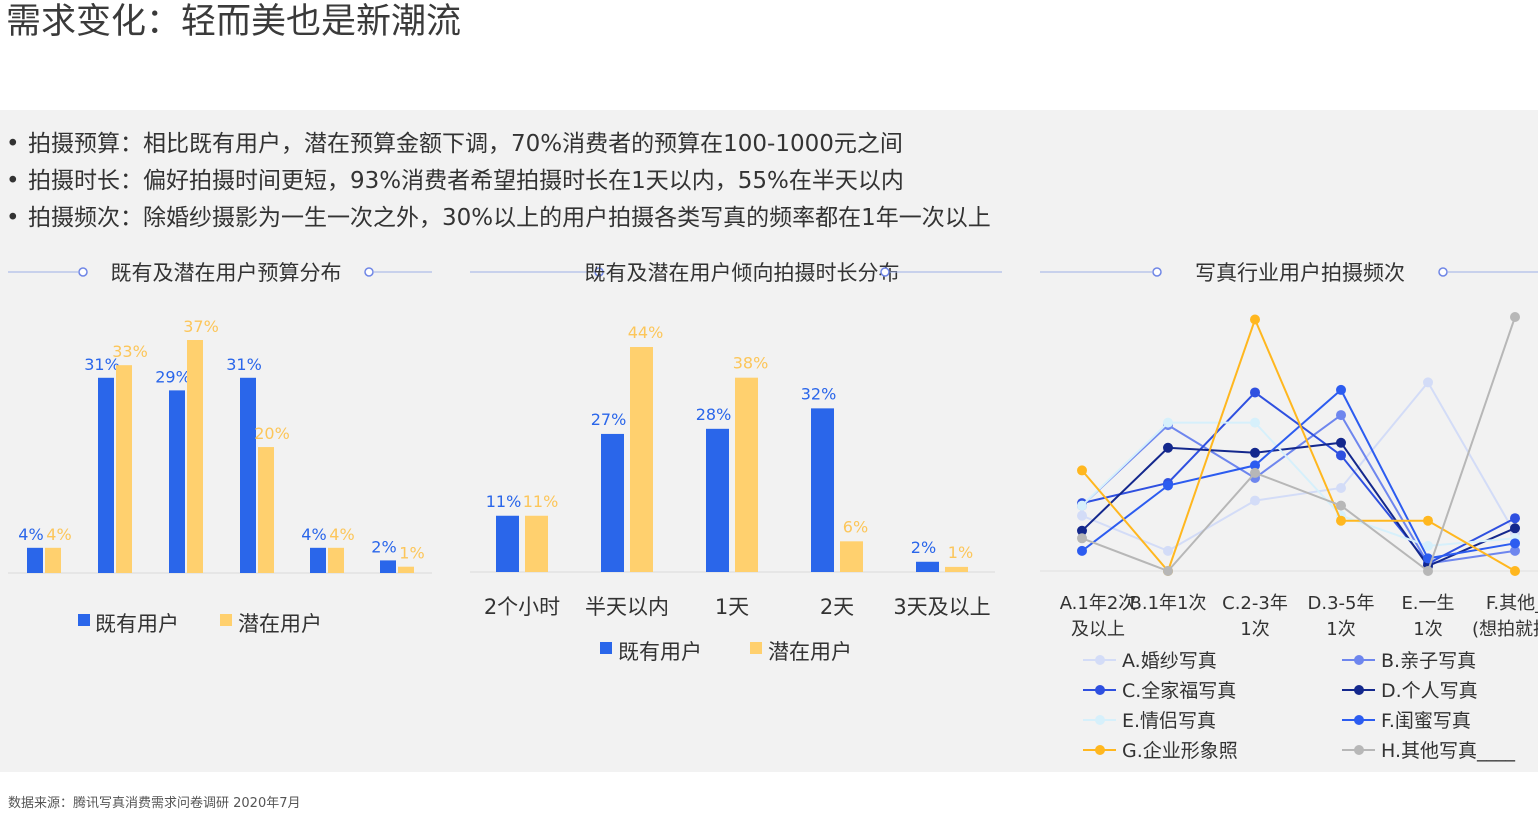 This screenshot has width=1538, height=813. Describe the element at coordinates (1179, 691) in the screenshot. I see `legend-label: C.全家福写真` at that location.